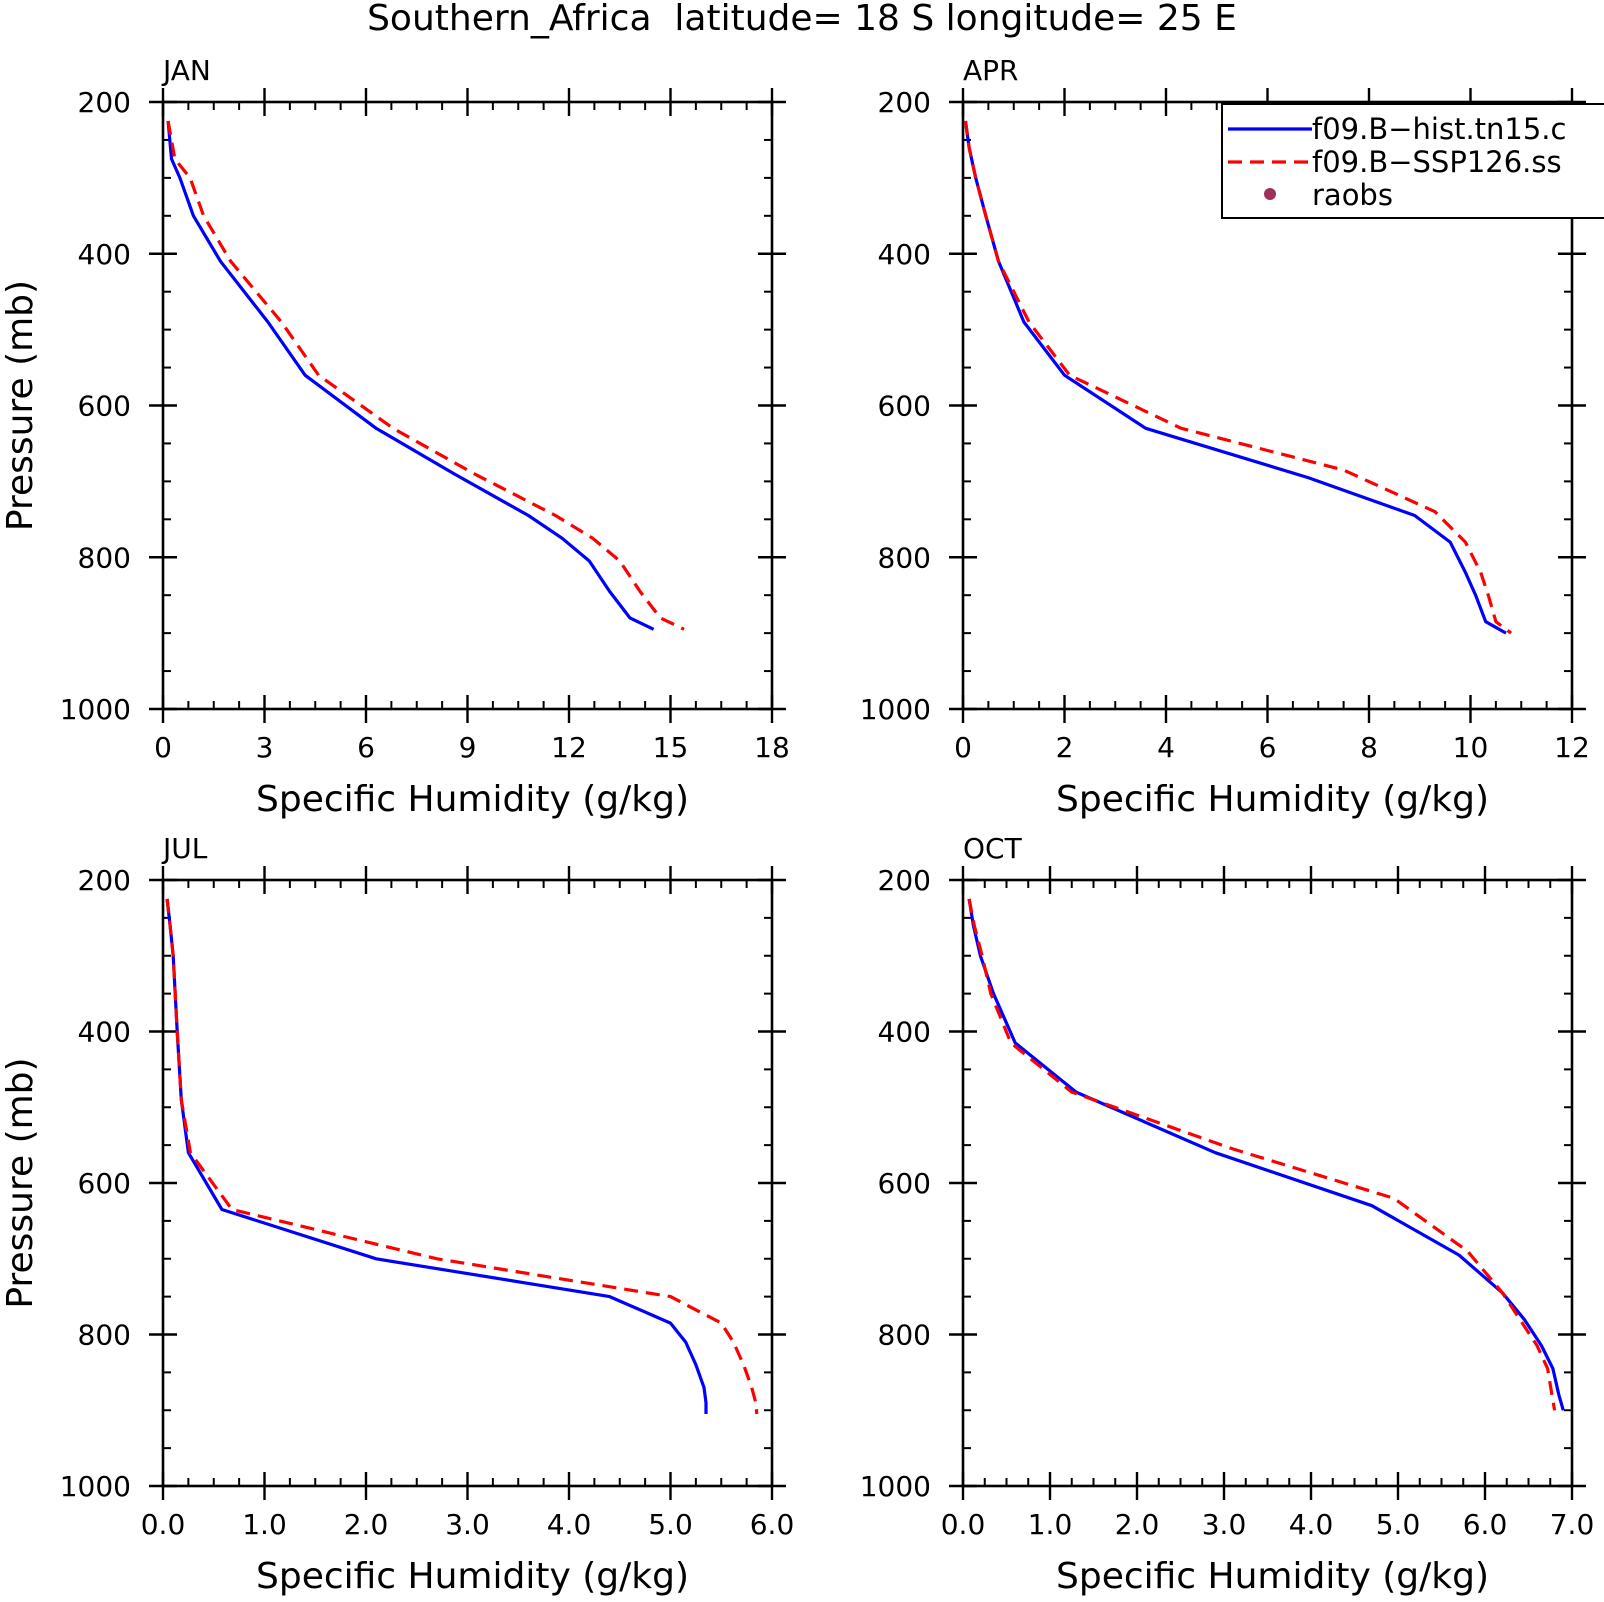  What do you see at coordinates (991, 70) in the screenshot?
I see `panel-label: APR` at bounding box center [991, 70].